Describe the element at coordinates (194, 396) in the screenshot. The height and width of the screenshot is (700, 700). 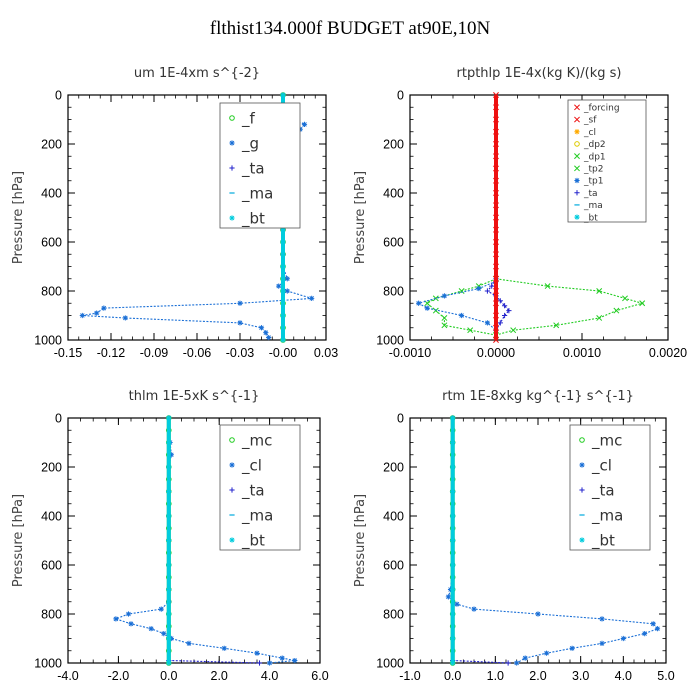
I see `panel-title: thlm 1E-5xK s^{-1}` at that location.